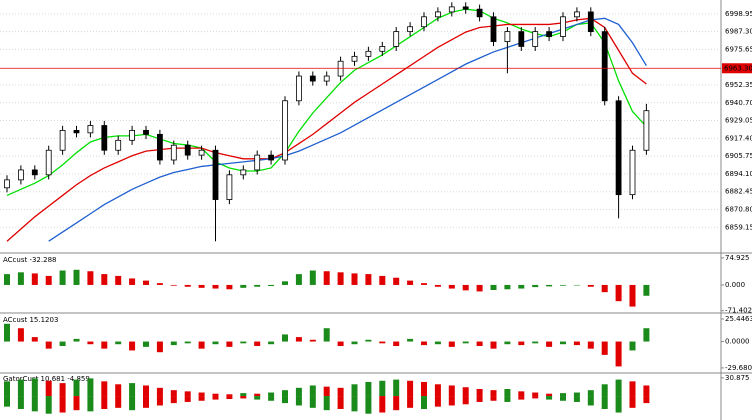 The height and width of the screenshot is (420, 752). What do you see at coordinates (738, 368) in the screenshot?
I see `y-tick-label: -29.6807` at bounding box center [738, 368].